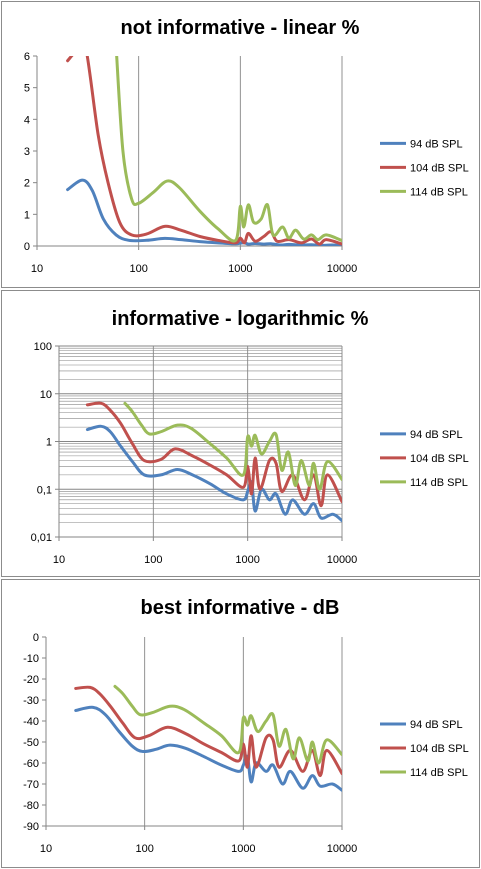 This screenshot has height=869, width=481. Describe the element at coordinates (240, 28) in the screenshot. I see `chart-title: not informative - linear %` at that location.